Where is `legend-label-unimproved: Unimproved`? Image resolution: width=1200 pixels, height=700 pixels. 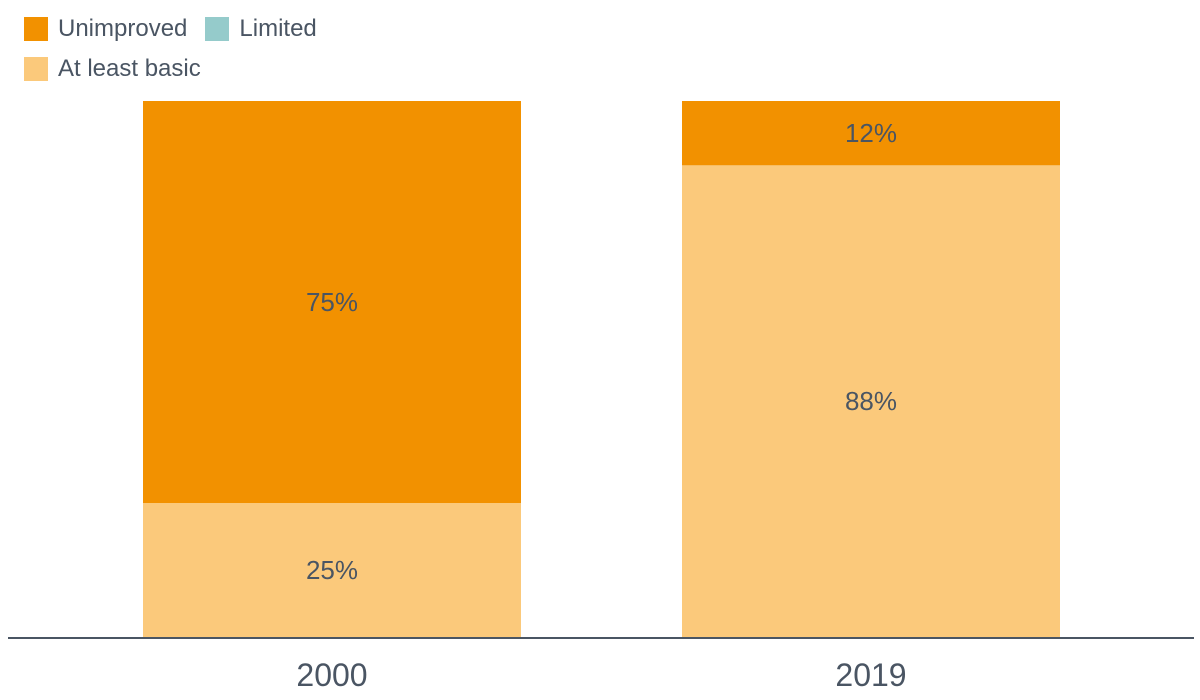
legend-label-unimproved: Unimproved is located at coordinates (123, 28).